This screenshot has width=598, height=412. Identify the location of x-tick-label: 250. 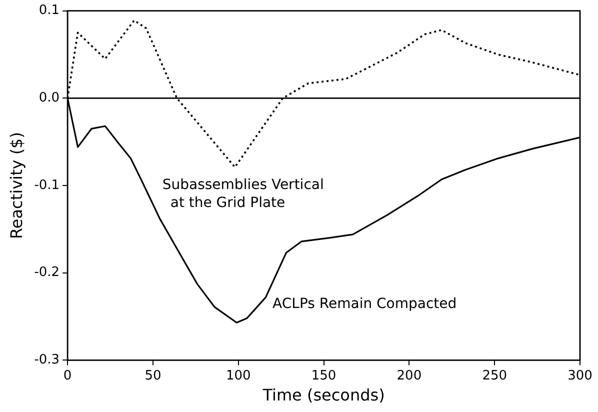
(495, 376).